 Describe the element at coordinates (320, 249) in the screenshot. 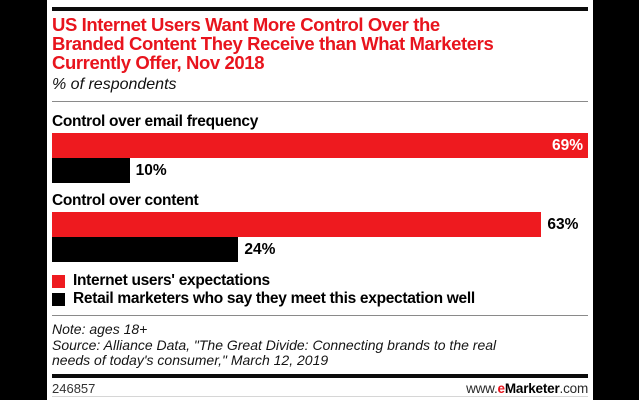

I see `bar-row: 24%` at that location.